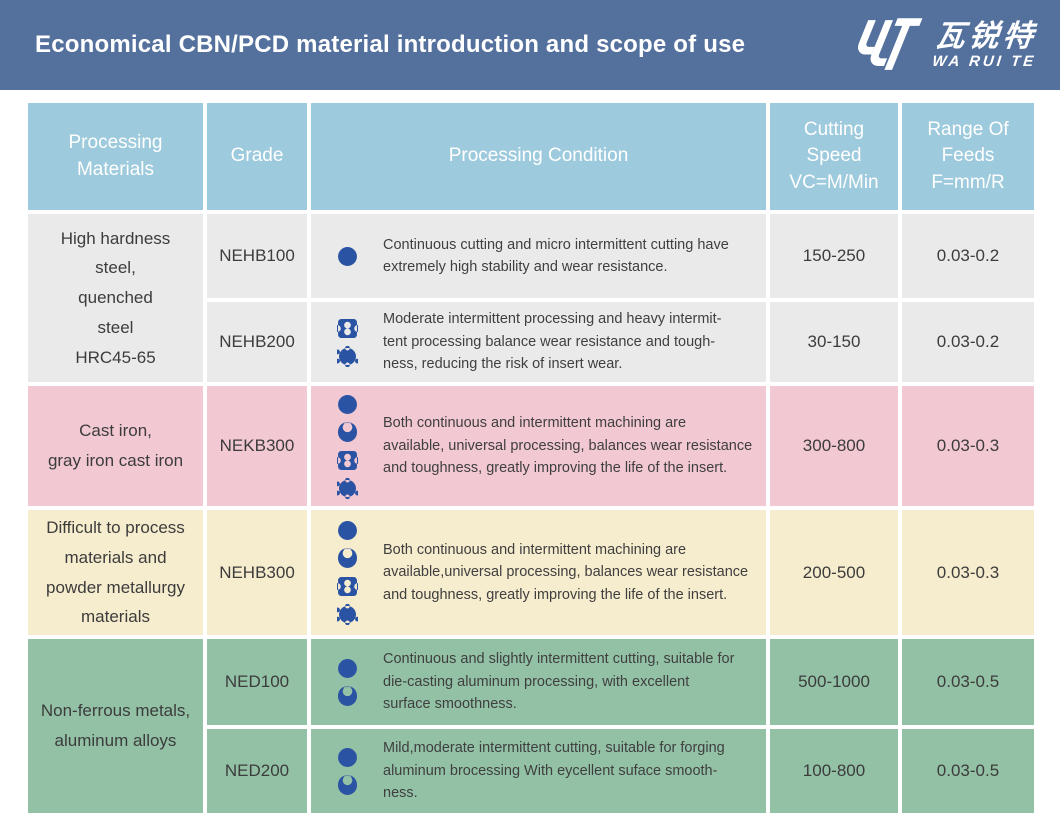 Image resolution: width=1060 pixels, height=828 pixels. What do you see at coordinates (986, 36) in the screenshot?
I see `logo-chinese-name: 瓦锐特` at bounding box center [986, 36].